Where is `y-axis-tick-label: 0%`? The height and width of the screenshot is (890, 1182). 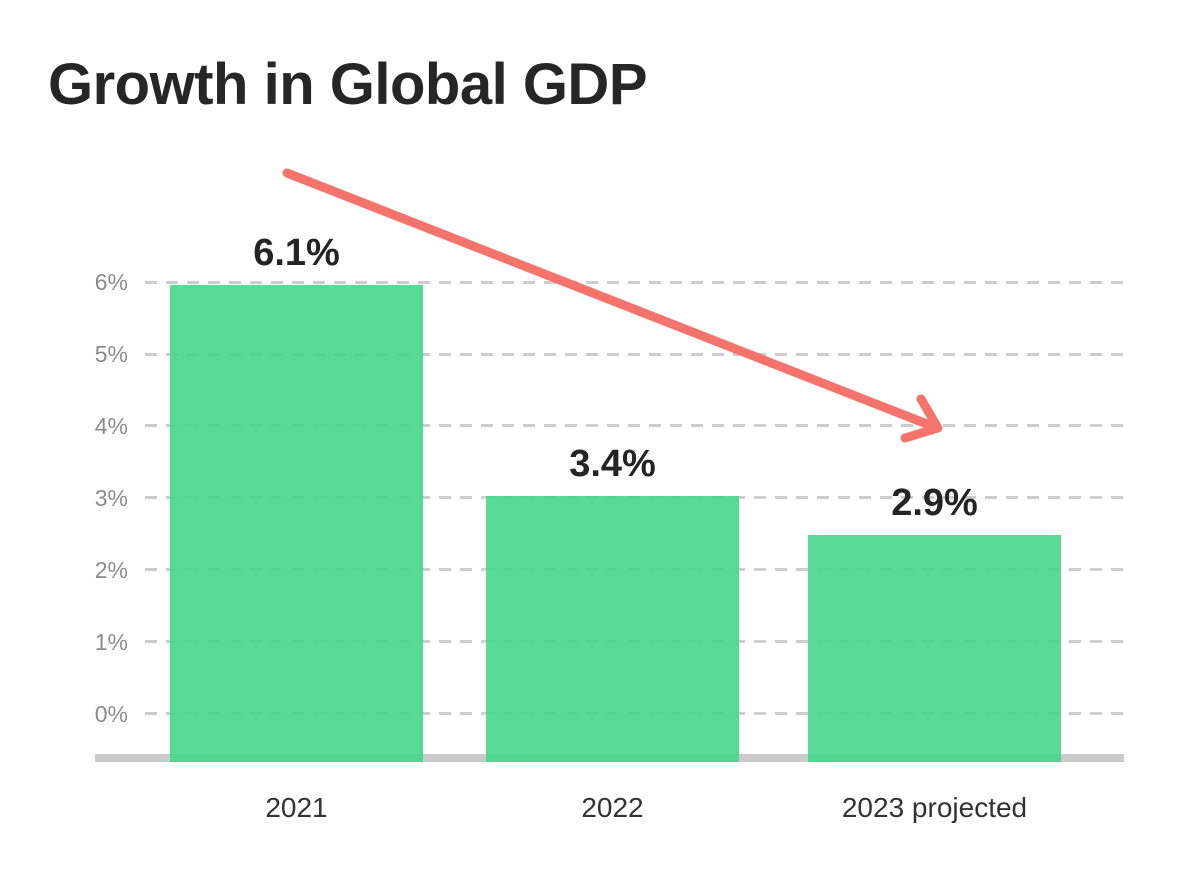 y-axis-tick-label: 0% is located at coordinates (111, 713).